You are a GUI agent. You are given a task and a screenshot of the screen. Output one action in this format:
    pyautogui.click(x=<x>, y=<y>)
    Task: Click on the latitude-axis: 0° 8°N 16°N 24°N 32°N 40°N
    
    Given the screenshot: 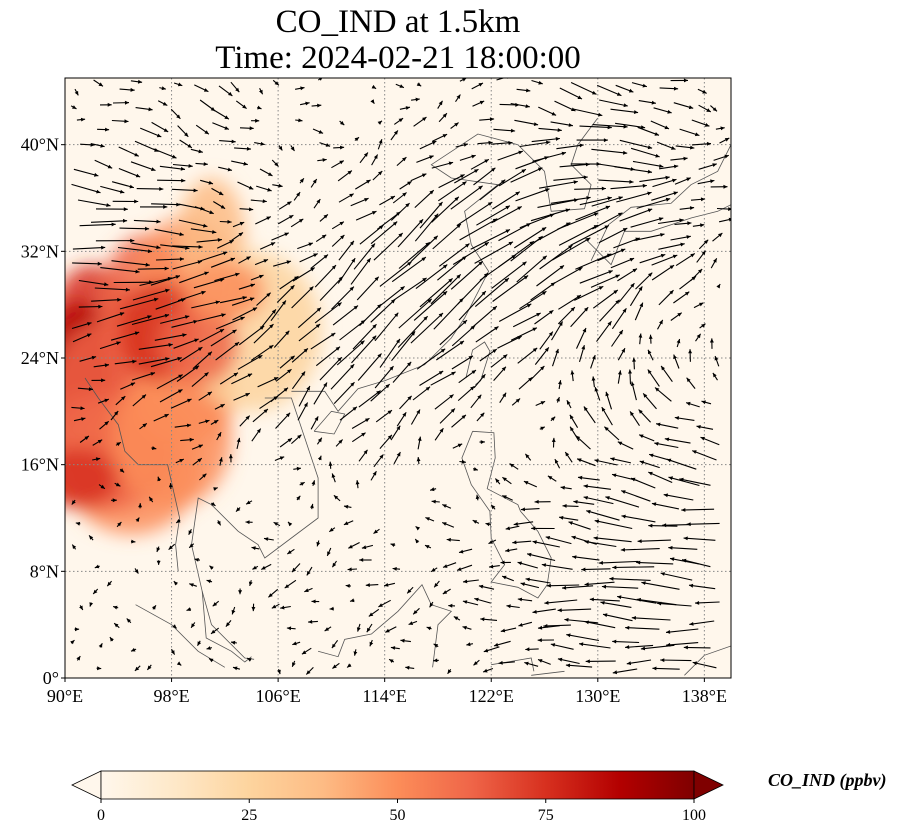 What is the action you would take?
    pyautogui.click(x=43, y=411)
    